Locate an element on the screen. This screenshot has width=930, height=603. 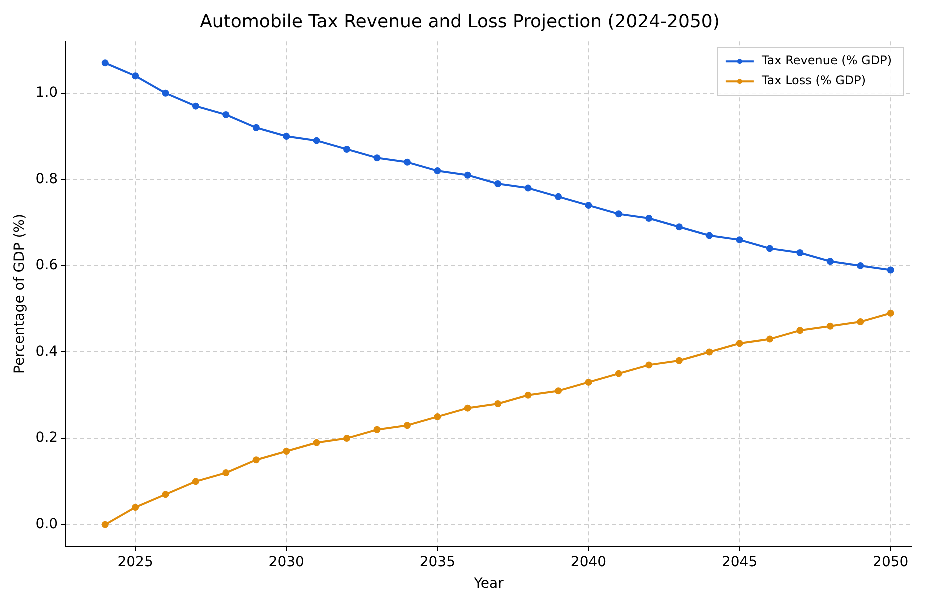
y-tick-label: 0.6 is located at coordinates (47, 266).